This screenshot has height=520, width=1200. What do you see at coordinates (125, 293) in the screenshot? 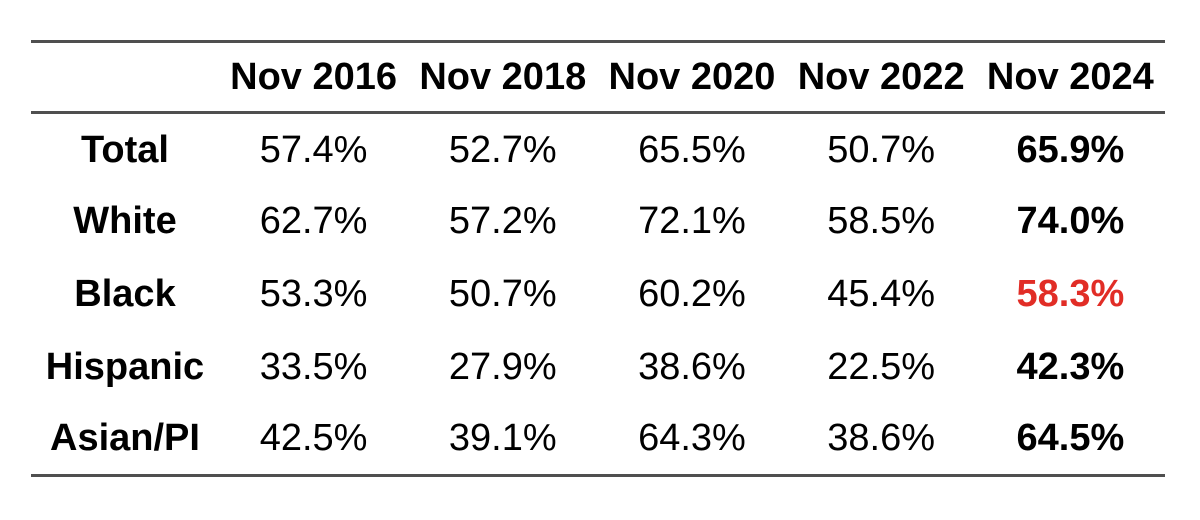
I see `row-label-black: Black` at bounding box center [125, 293].